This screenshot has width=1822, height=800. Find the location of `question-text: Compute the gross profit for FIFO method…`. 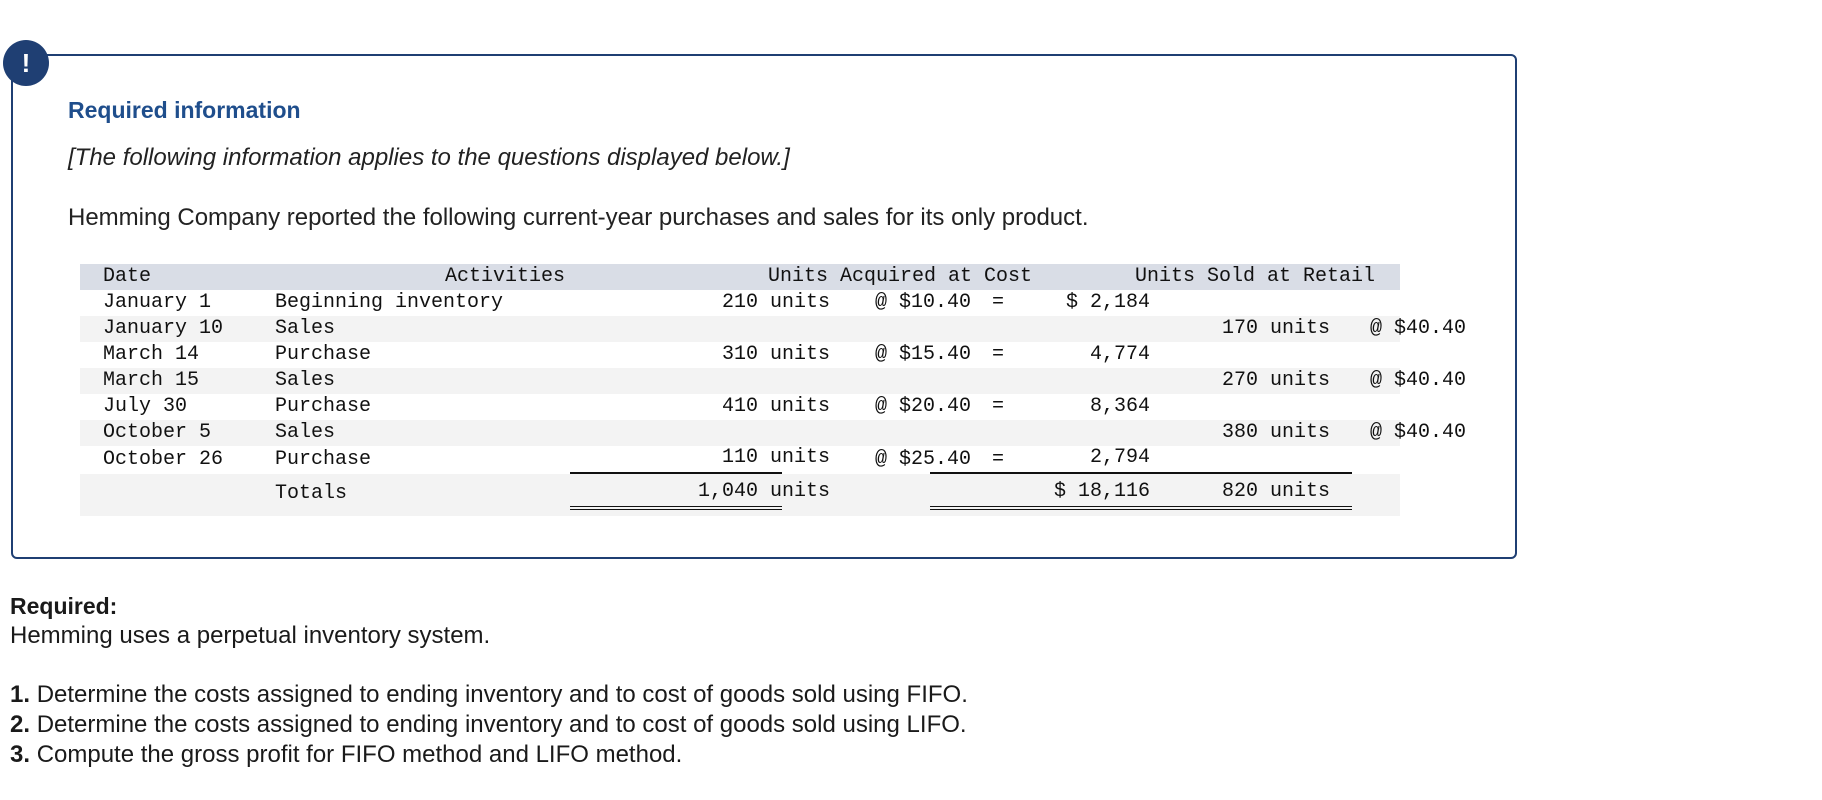

question-text: Compute the gross profit for FIFO method… is located at coordinates (359, 754).